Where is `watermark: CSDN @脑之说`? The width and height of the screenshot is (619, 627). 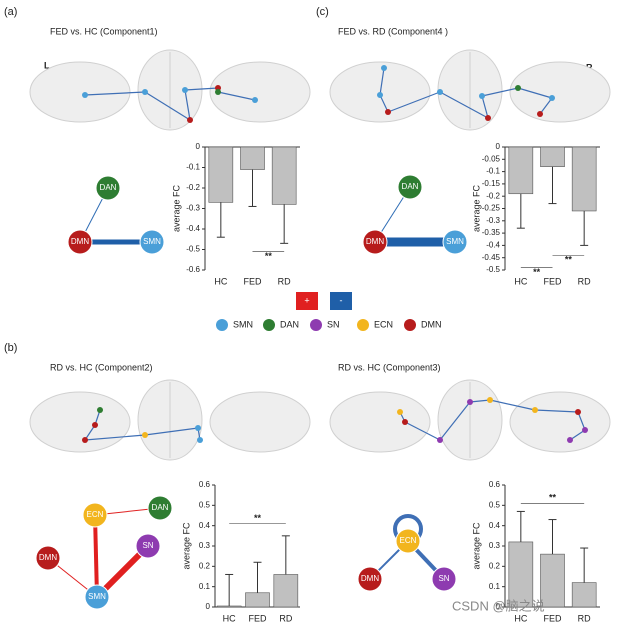
watermark: CSDN @脑之说 is located at coordinates (498, 605).